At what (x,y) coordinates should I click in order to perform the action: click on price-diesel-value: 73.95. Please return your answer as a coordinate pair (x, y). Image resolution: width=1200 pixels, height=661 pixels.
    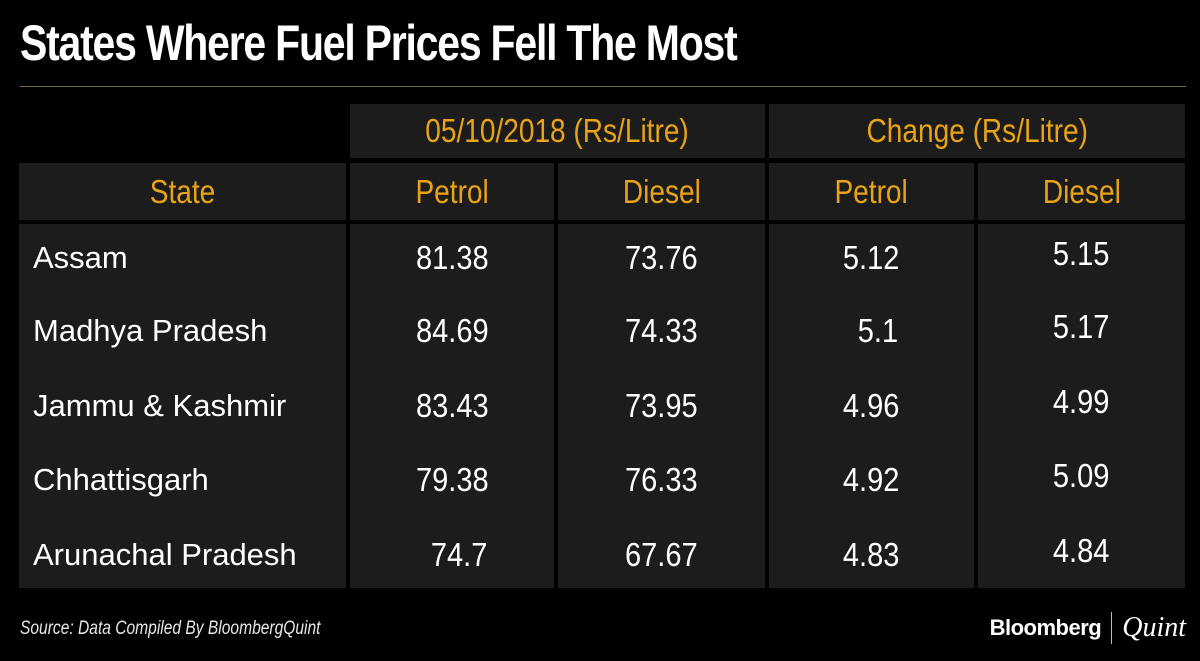
    Looking at the image, I should click on (661, 405).